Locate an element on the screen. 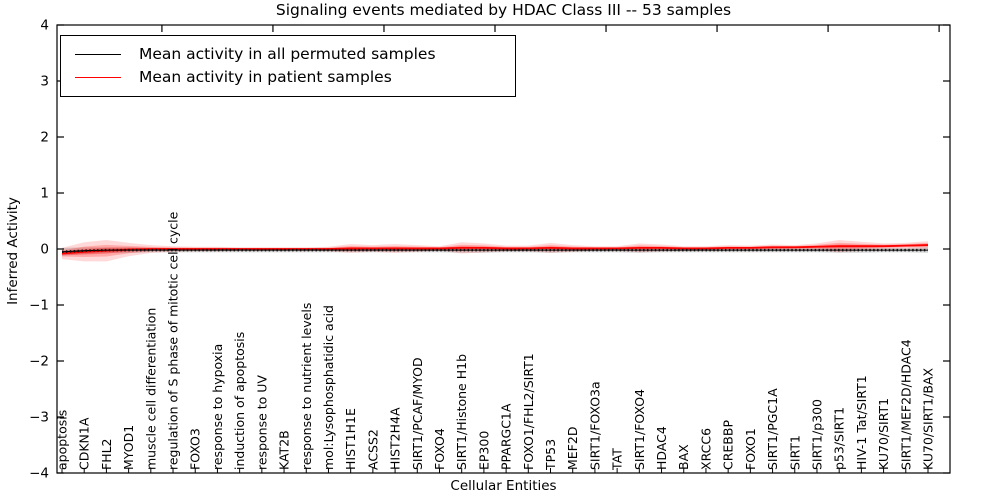  x-tick-label: TP53 is located at coordinates (550, 455).